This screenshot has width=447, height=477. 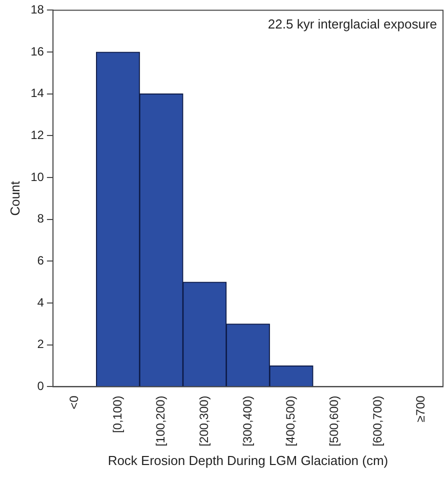 I want to click on x-tick-label: [300,400), so click(x=247, y=421).